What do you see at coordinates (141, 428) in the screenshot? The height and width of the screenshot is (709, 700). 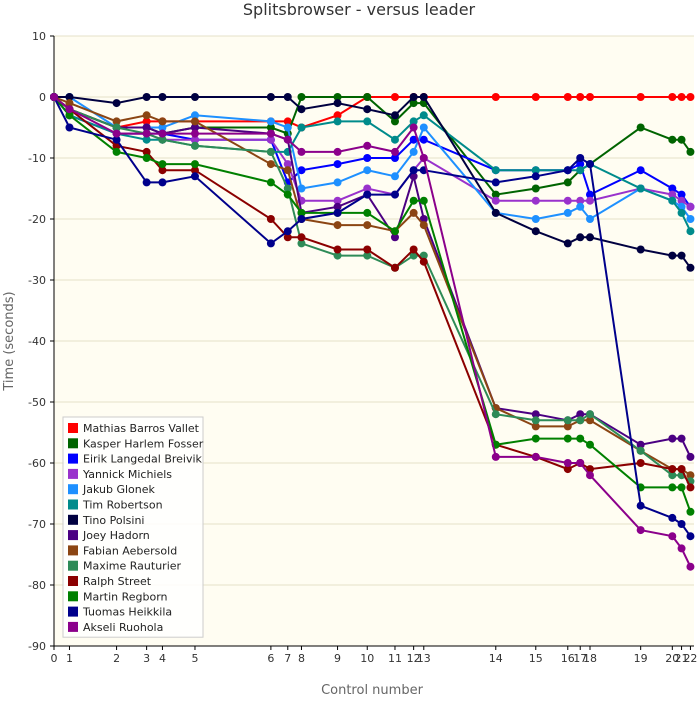 I see `legend-label: Mathias Barros Vallet` at bounding box center [141, 428].